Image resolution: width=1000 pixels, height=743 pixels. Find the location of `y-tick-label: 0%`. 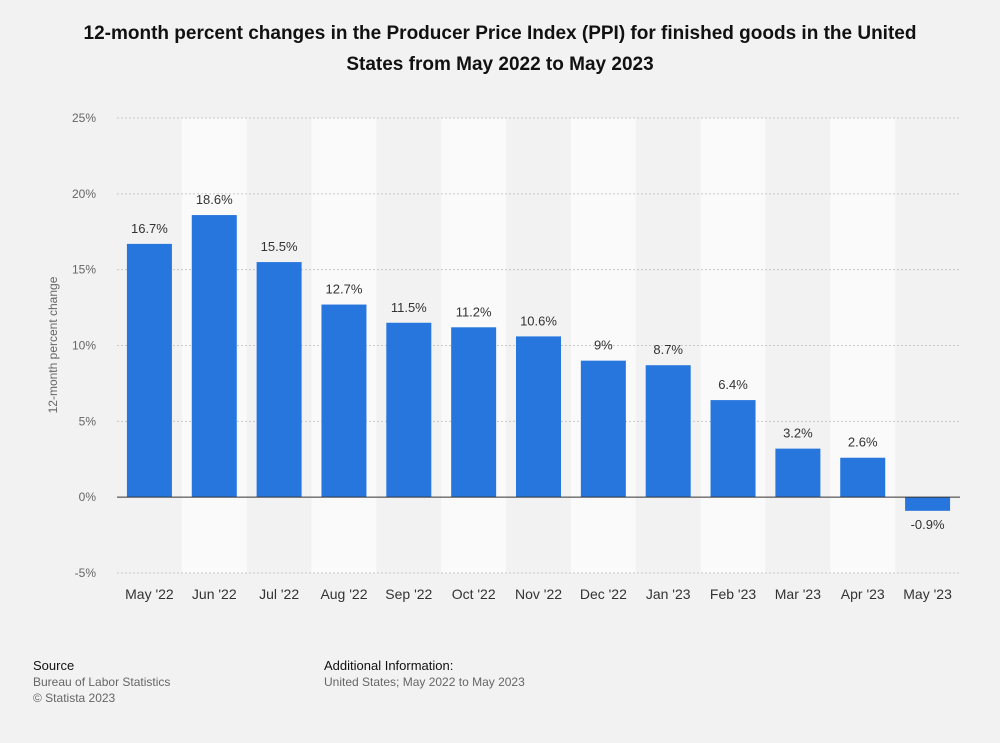

y-tick-label: 0% is located at coordinates (88, 497).